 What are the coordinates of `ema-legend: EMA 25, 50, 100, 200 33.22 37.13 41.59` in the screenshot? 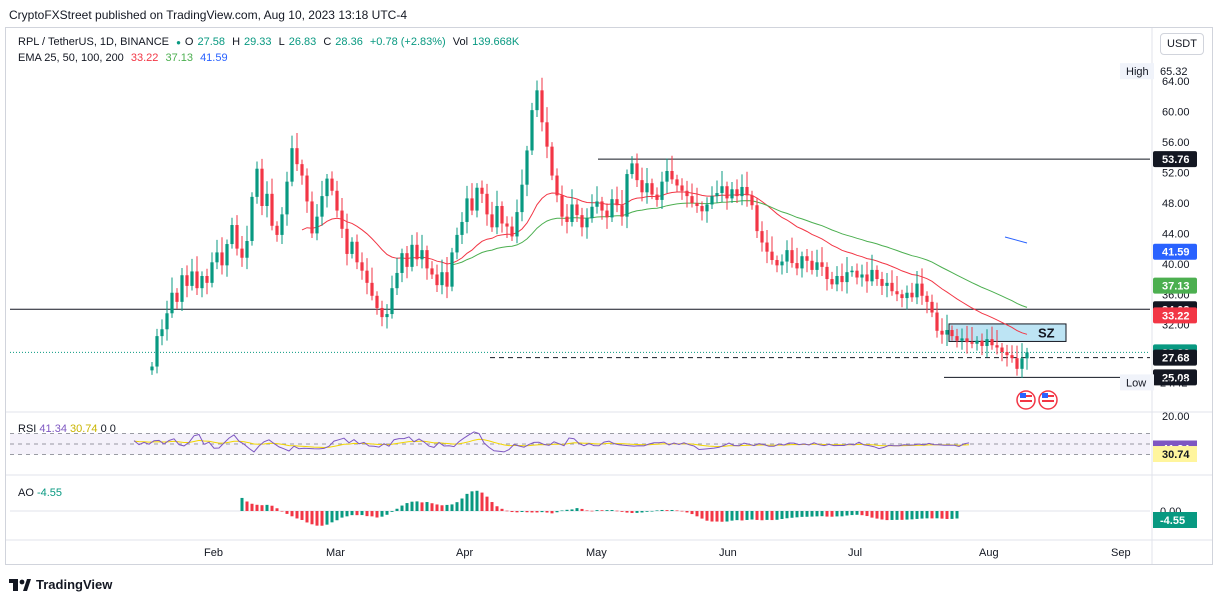 It's located at (125, 58).